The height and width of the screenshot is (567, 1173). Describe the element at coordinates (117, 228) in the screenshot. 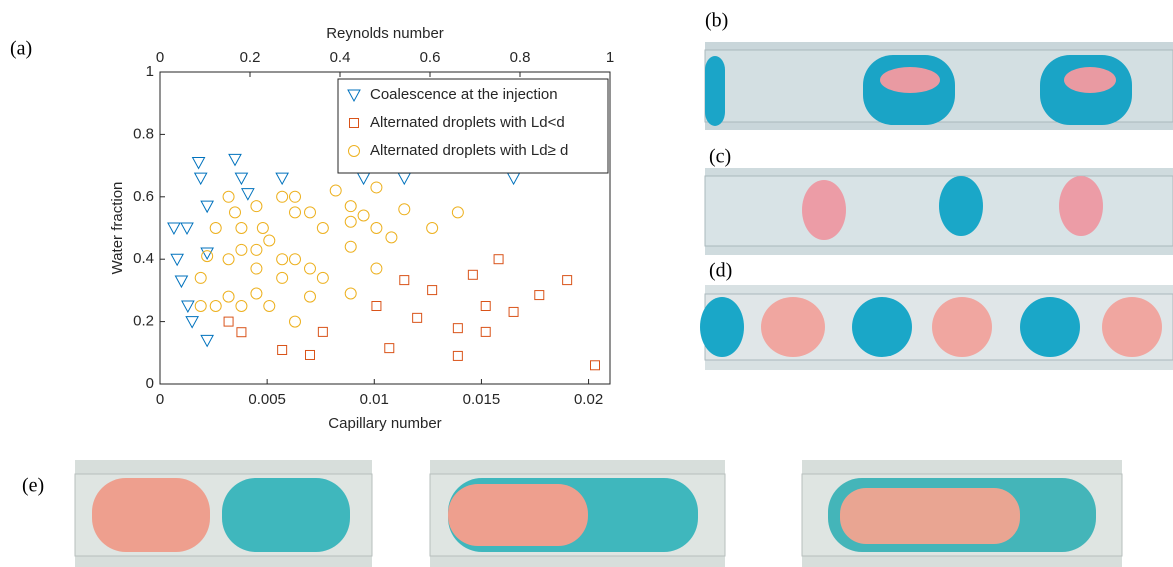

I see `y-axis-title: Water fraction` at that location.